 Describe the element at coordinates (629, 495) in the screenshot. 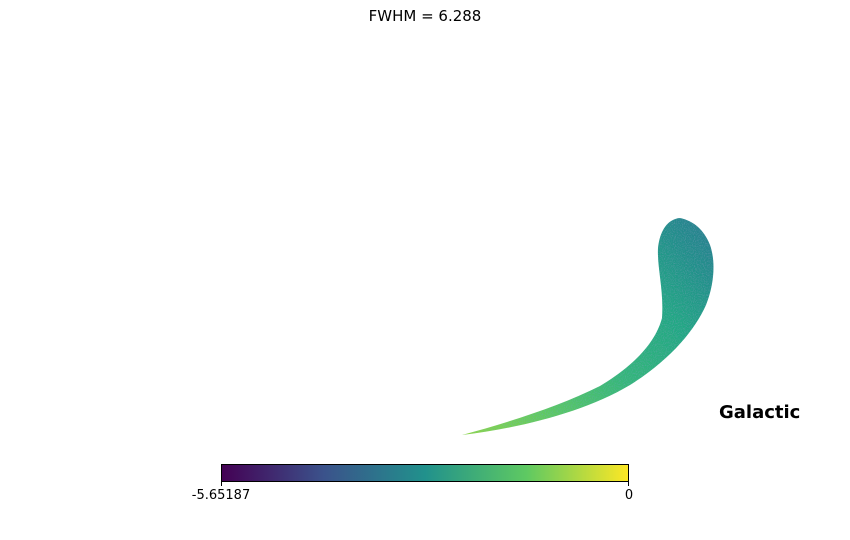

I see `colorbar-max-label: 0` at that location.